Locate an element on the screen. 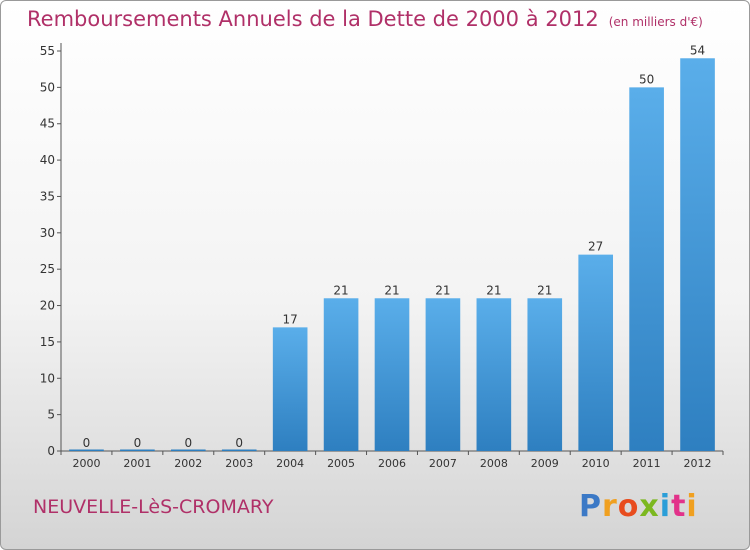 This screenshot has height=550, width=750. y-tick-label: 50 is located at coordinates (47, 87).